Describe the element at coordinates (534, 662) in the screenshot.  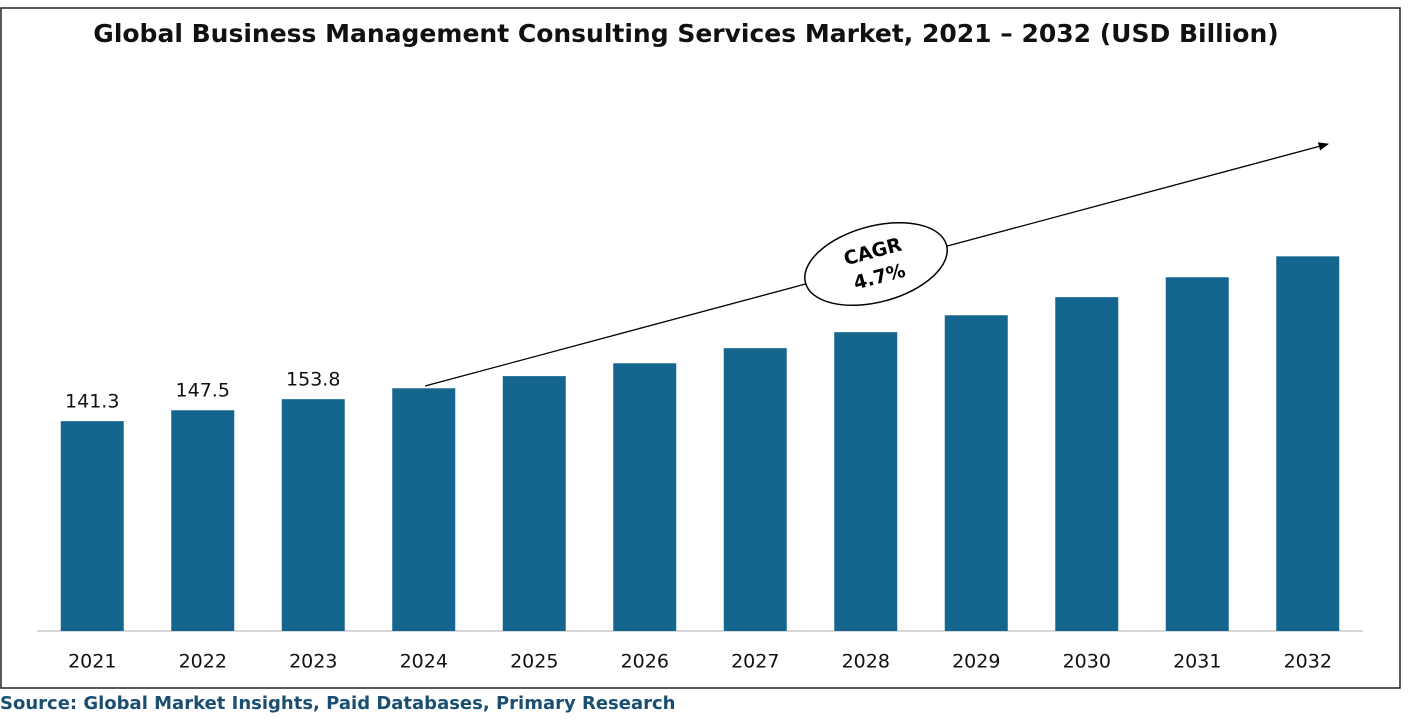
I see `x-tick-label: 2025` at that location.